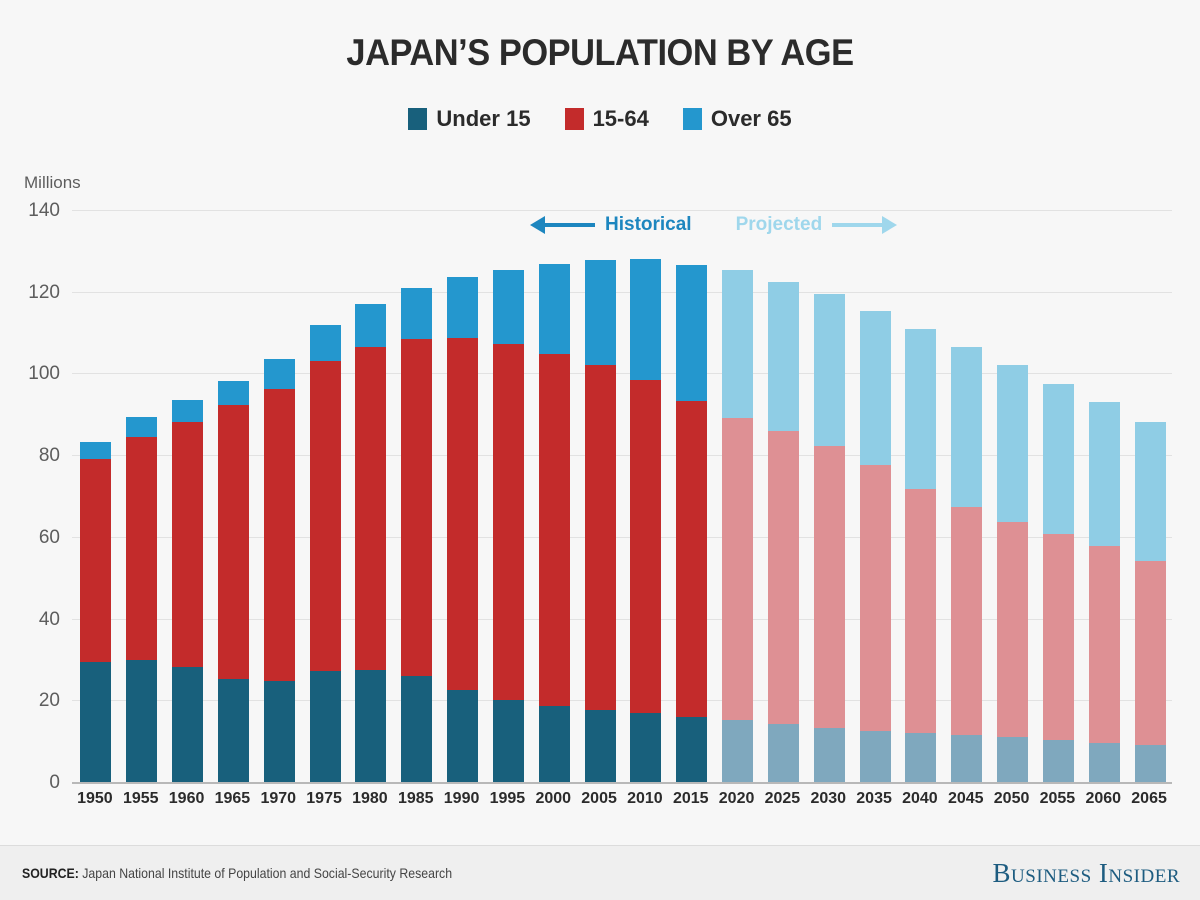 The image size is (1200, 900). What do you see at coordinates (140, 798) in the screenshot?
I see `x-tick-label-1955: 1955` at bounding box center [140, 798].